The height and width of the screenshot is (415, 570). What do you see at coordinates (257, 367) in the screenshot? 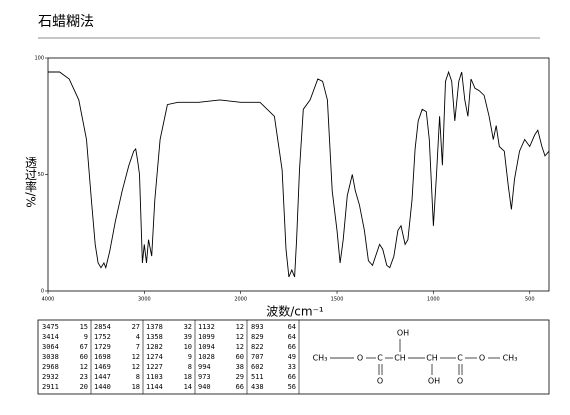
I see `table-cell: 602` at bounding box center [257, 367].